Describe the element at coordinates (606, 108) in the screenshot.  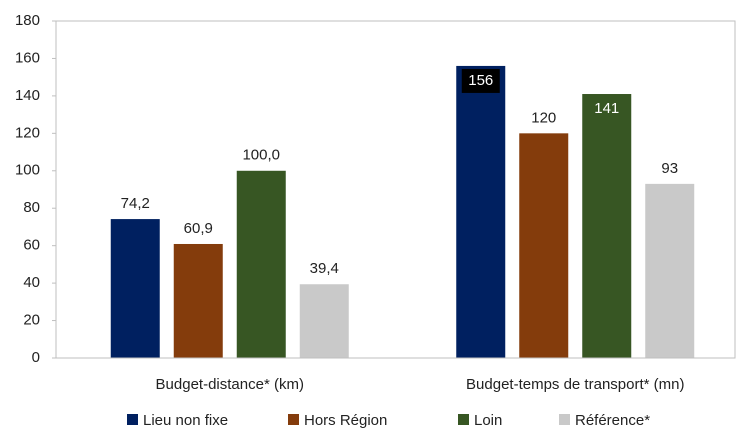
I see `value-label: 141` at that location.